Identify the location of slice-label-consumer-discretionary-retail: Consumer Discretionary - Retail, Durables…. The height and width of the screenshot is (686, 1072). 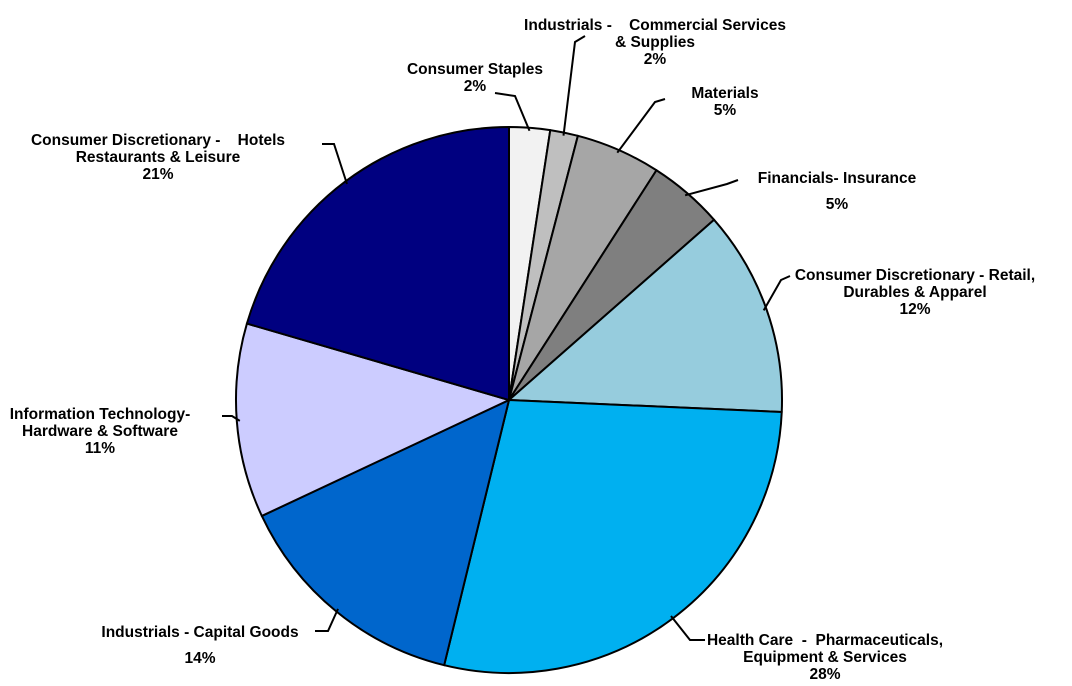
(915, 292).